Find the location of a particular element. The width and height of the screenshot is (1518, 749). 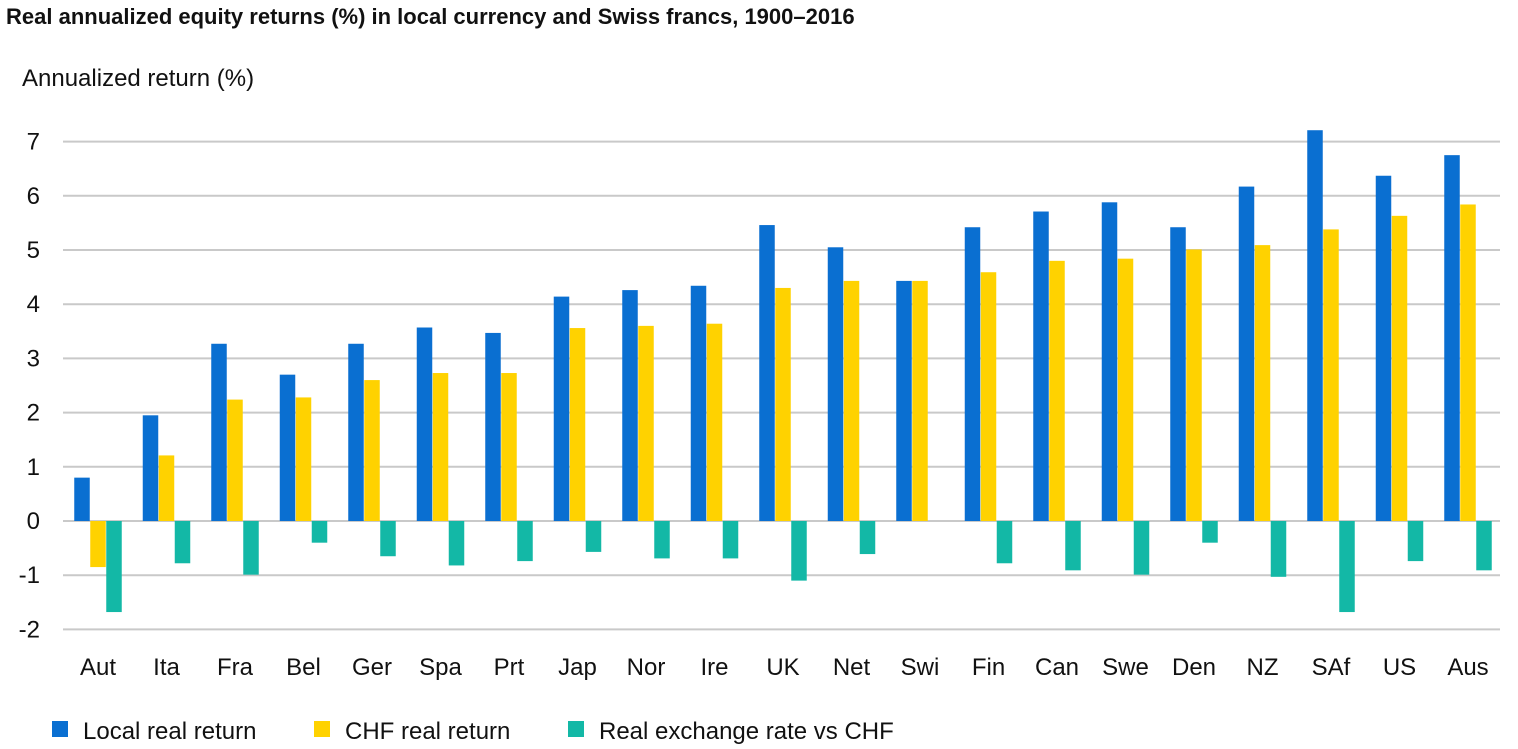

bar-ger-local-real-return is located at coordinates (356, 432).